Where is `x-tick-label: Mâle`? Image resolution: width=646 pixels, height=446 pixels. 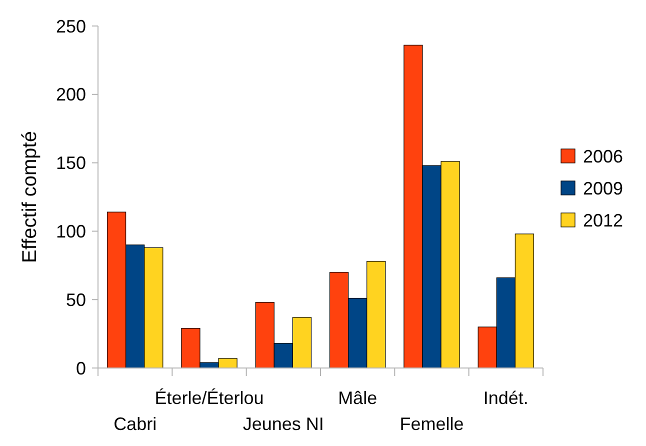
x-tick-label: Mâle is located at coordinates (358, 398).